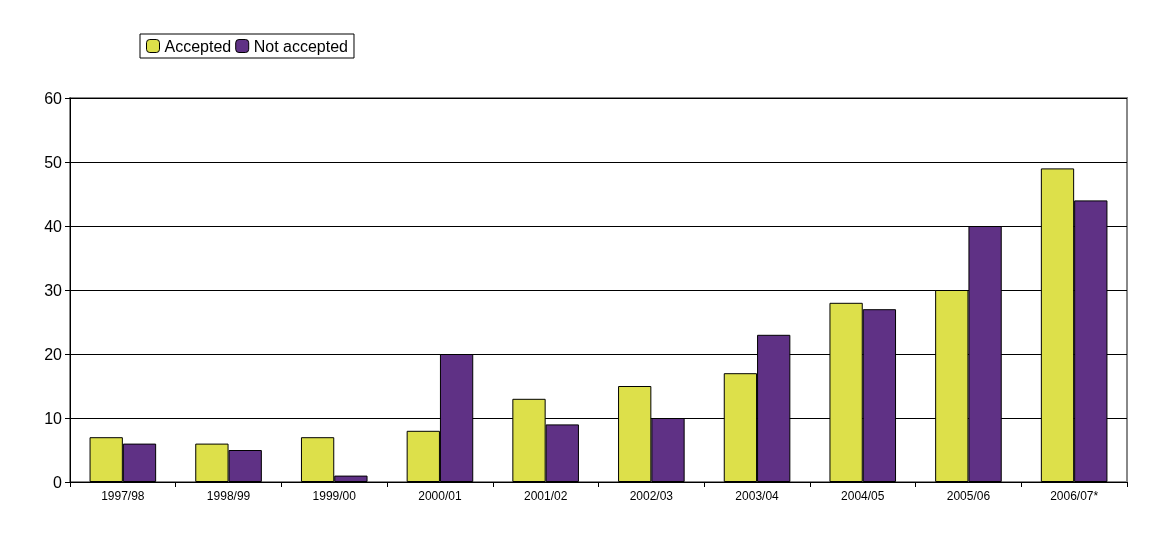 The width and height of the screenshot is (1154, 534). What do you see at coordinates (545, 496) in the screenshot?
I see `x-tick-label: 2001/02` at bounding box center [545, 496].